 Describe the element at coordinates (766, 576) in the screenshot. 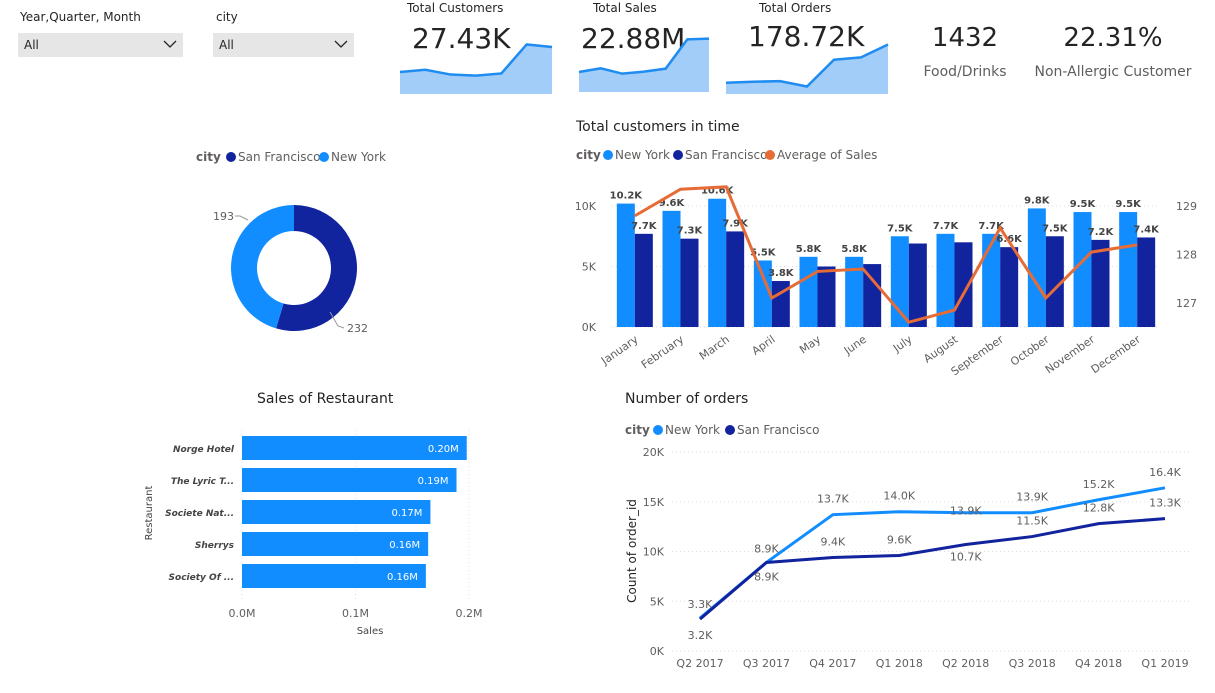

I see `data-label: 8.9K` at that location.